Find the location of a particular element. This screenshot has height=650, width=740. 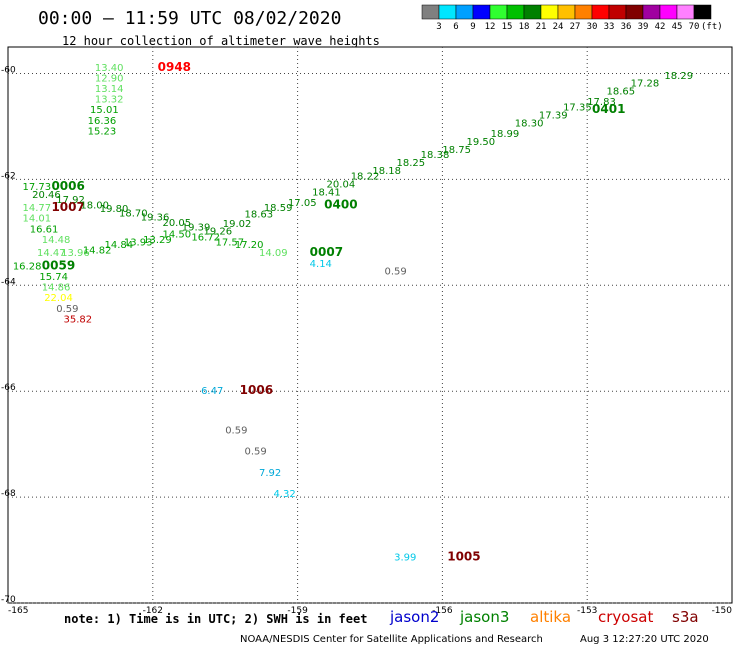

wave-height-mark: 19.39 is located at coordinates (196, 228).